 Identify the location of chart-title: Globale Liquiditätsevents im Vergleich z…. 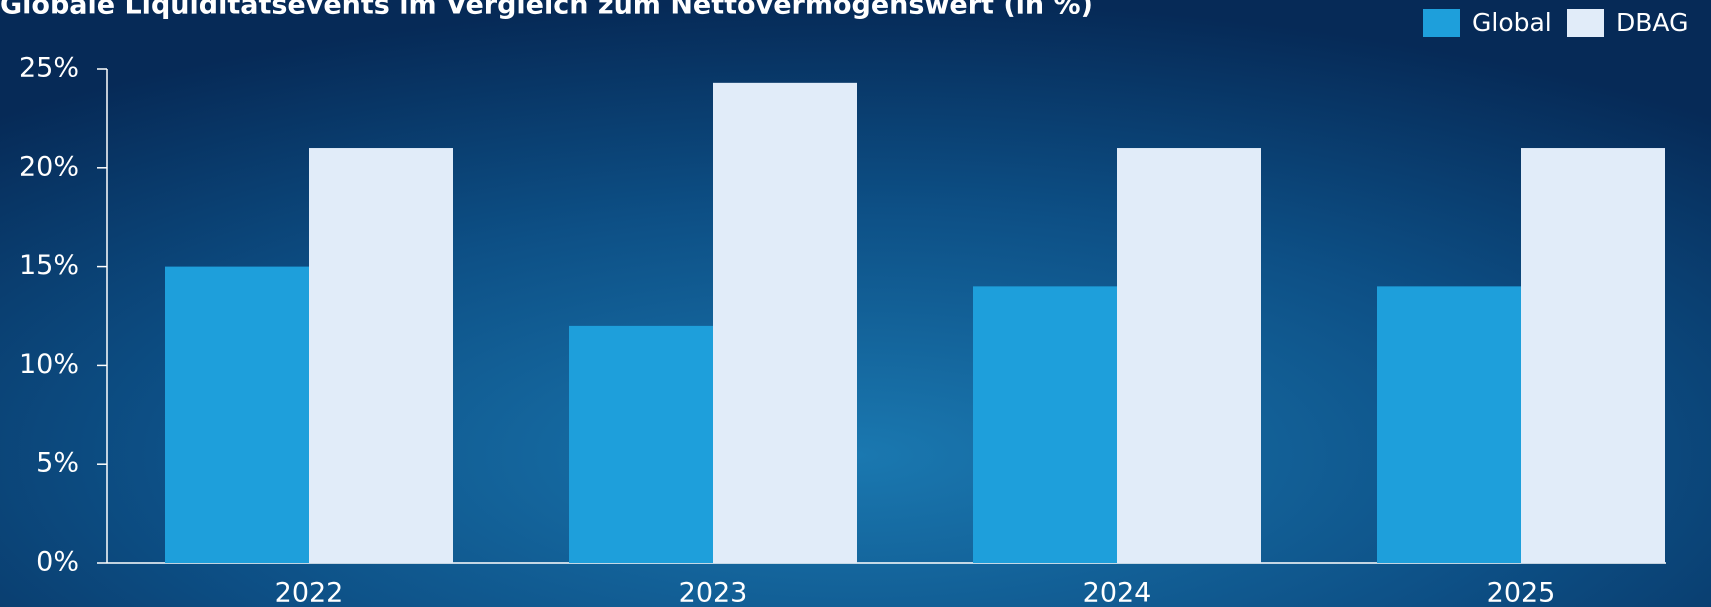
(546, 10).